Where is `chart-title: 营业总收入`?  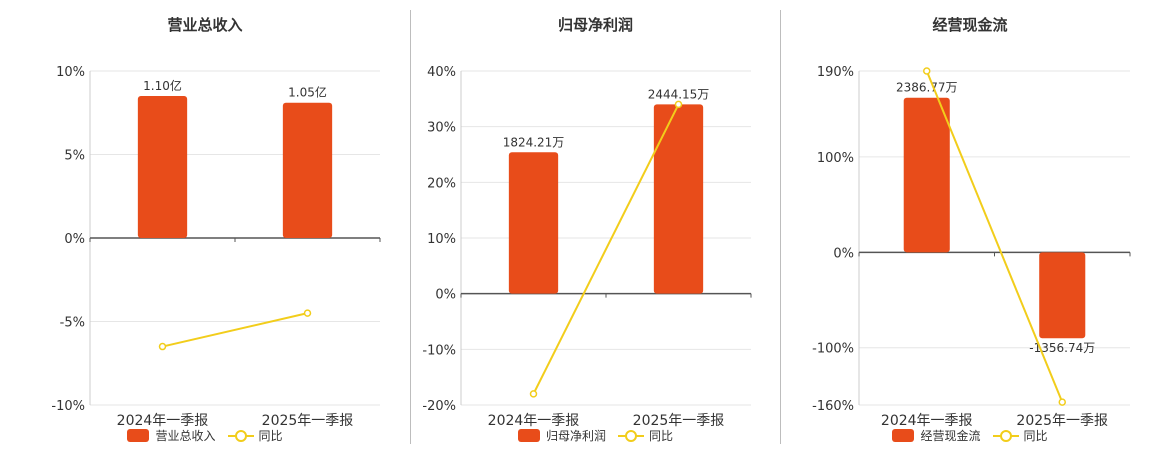 chart-title: 营业总收入 is located at coordinates (205, 25).